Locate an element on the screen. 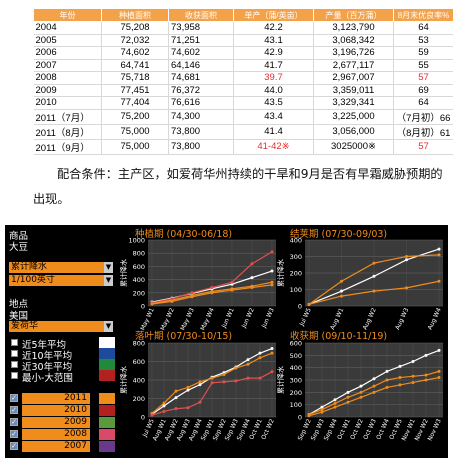 The height and width of the screenshot is (461, 453). table-cell-yield: 41-42※ is located at coordinates (273, 147).